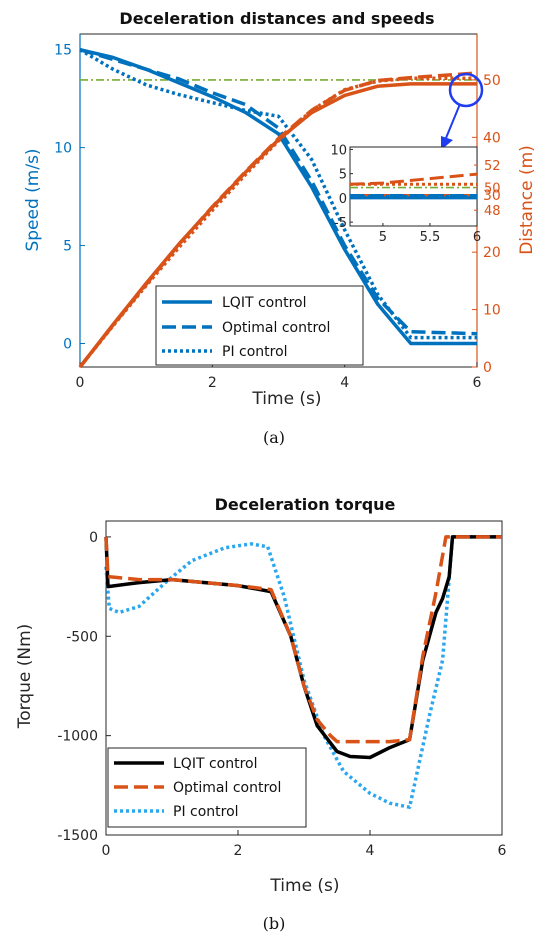 The image size is (550, 948). Describe the element at coordinates (453, 121) in the screenshot. I see `zoom-arrow` at that location.